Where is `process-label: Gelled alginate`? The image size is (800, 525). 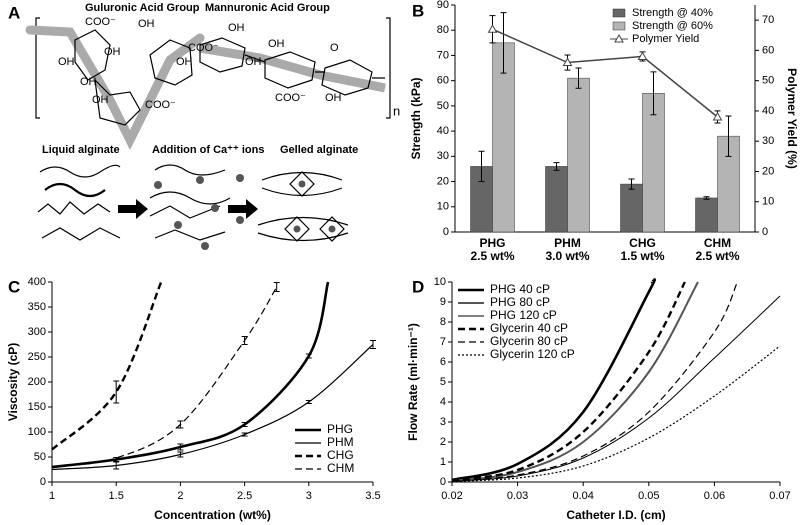 process-label: Gelled alginate is located at coordinates (319, 150).